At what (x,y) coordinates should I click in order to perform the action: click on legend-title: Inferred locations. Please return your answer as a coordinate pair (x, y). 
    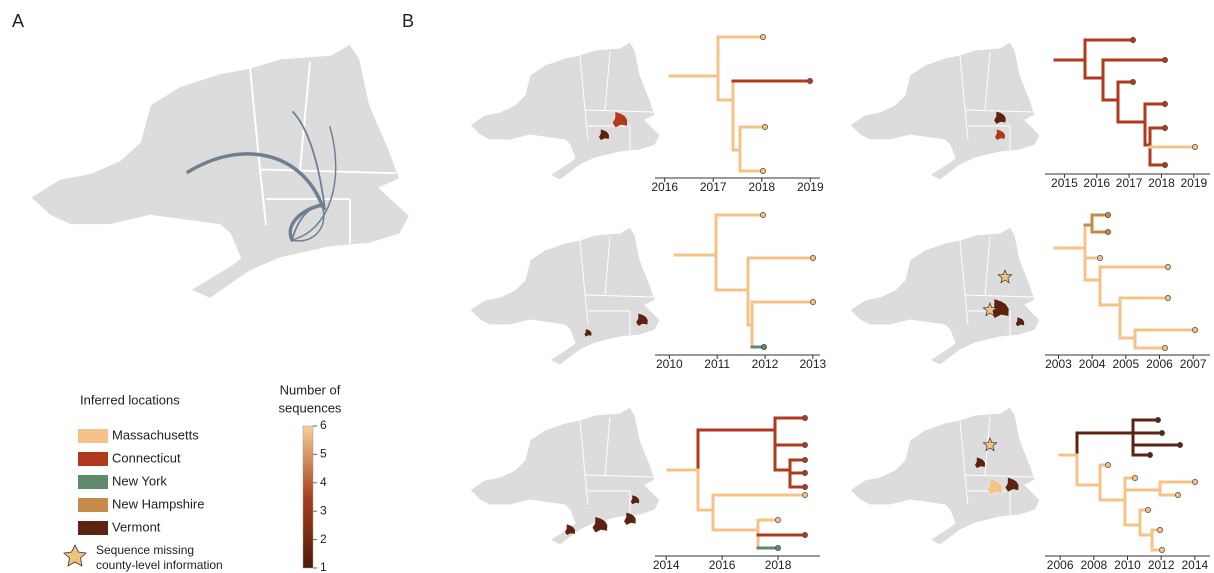
    Looking at the image, I should click on (130, 399).